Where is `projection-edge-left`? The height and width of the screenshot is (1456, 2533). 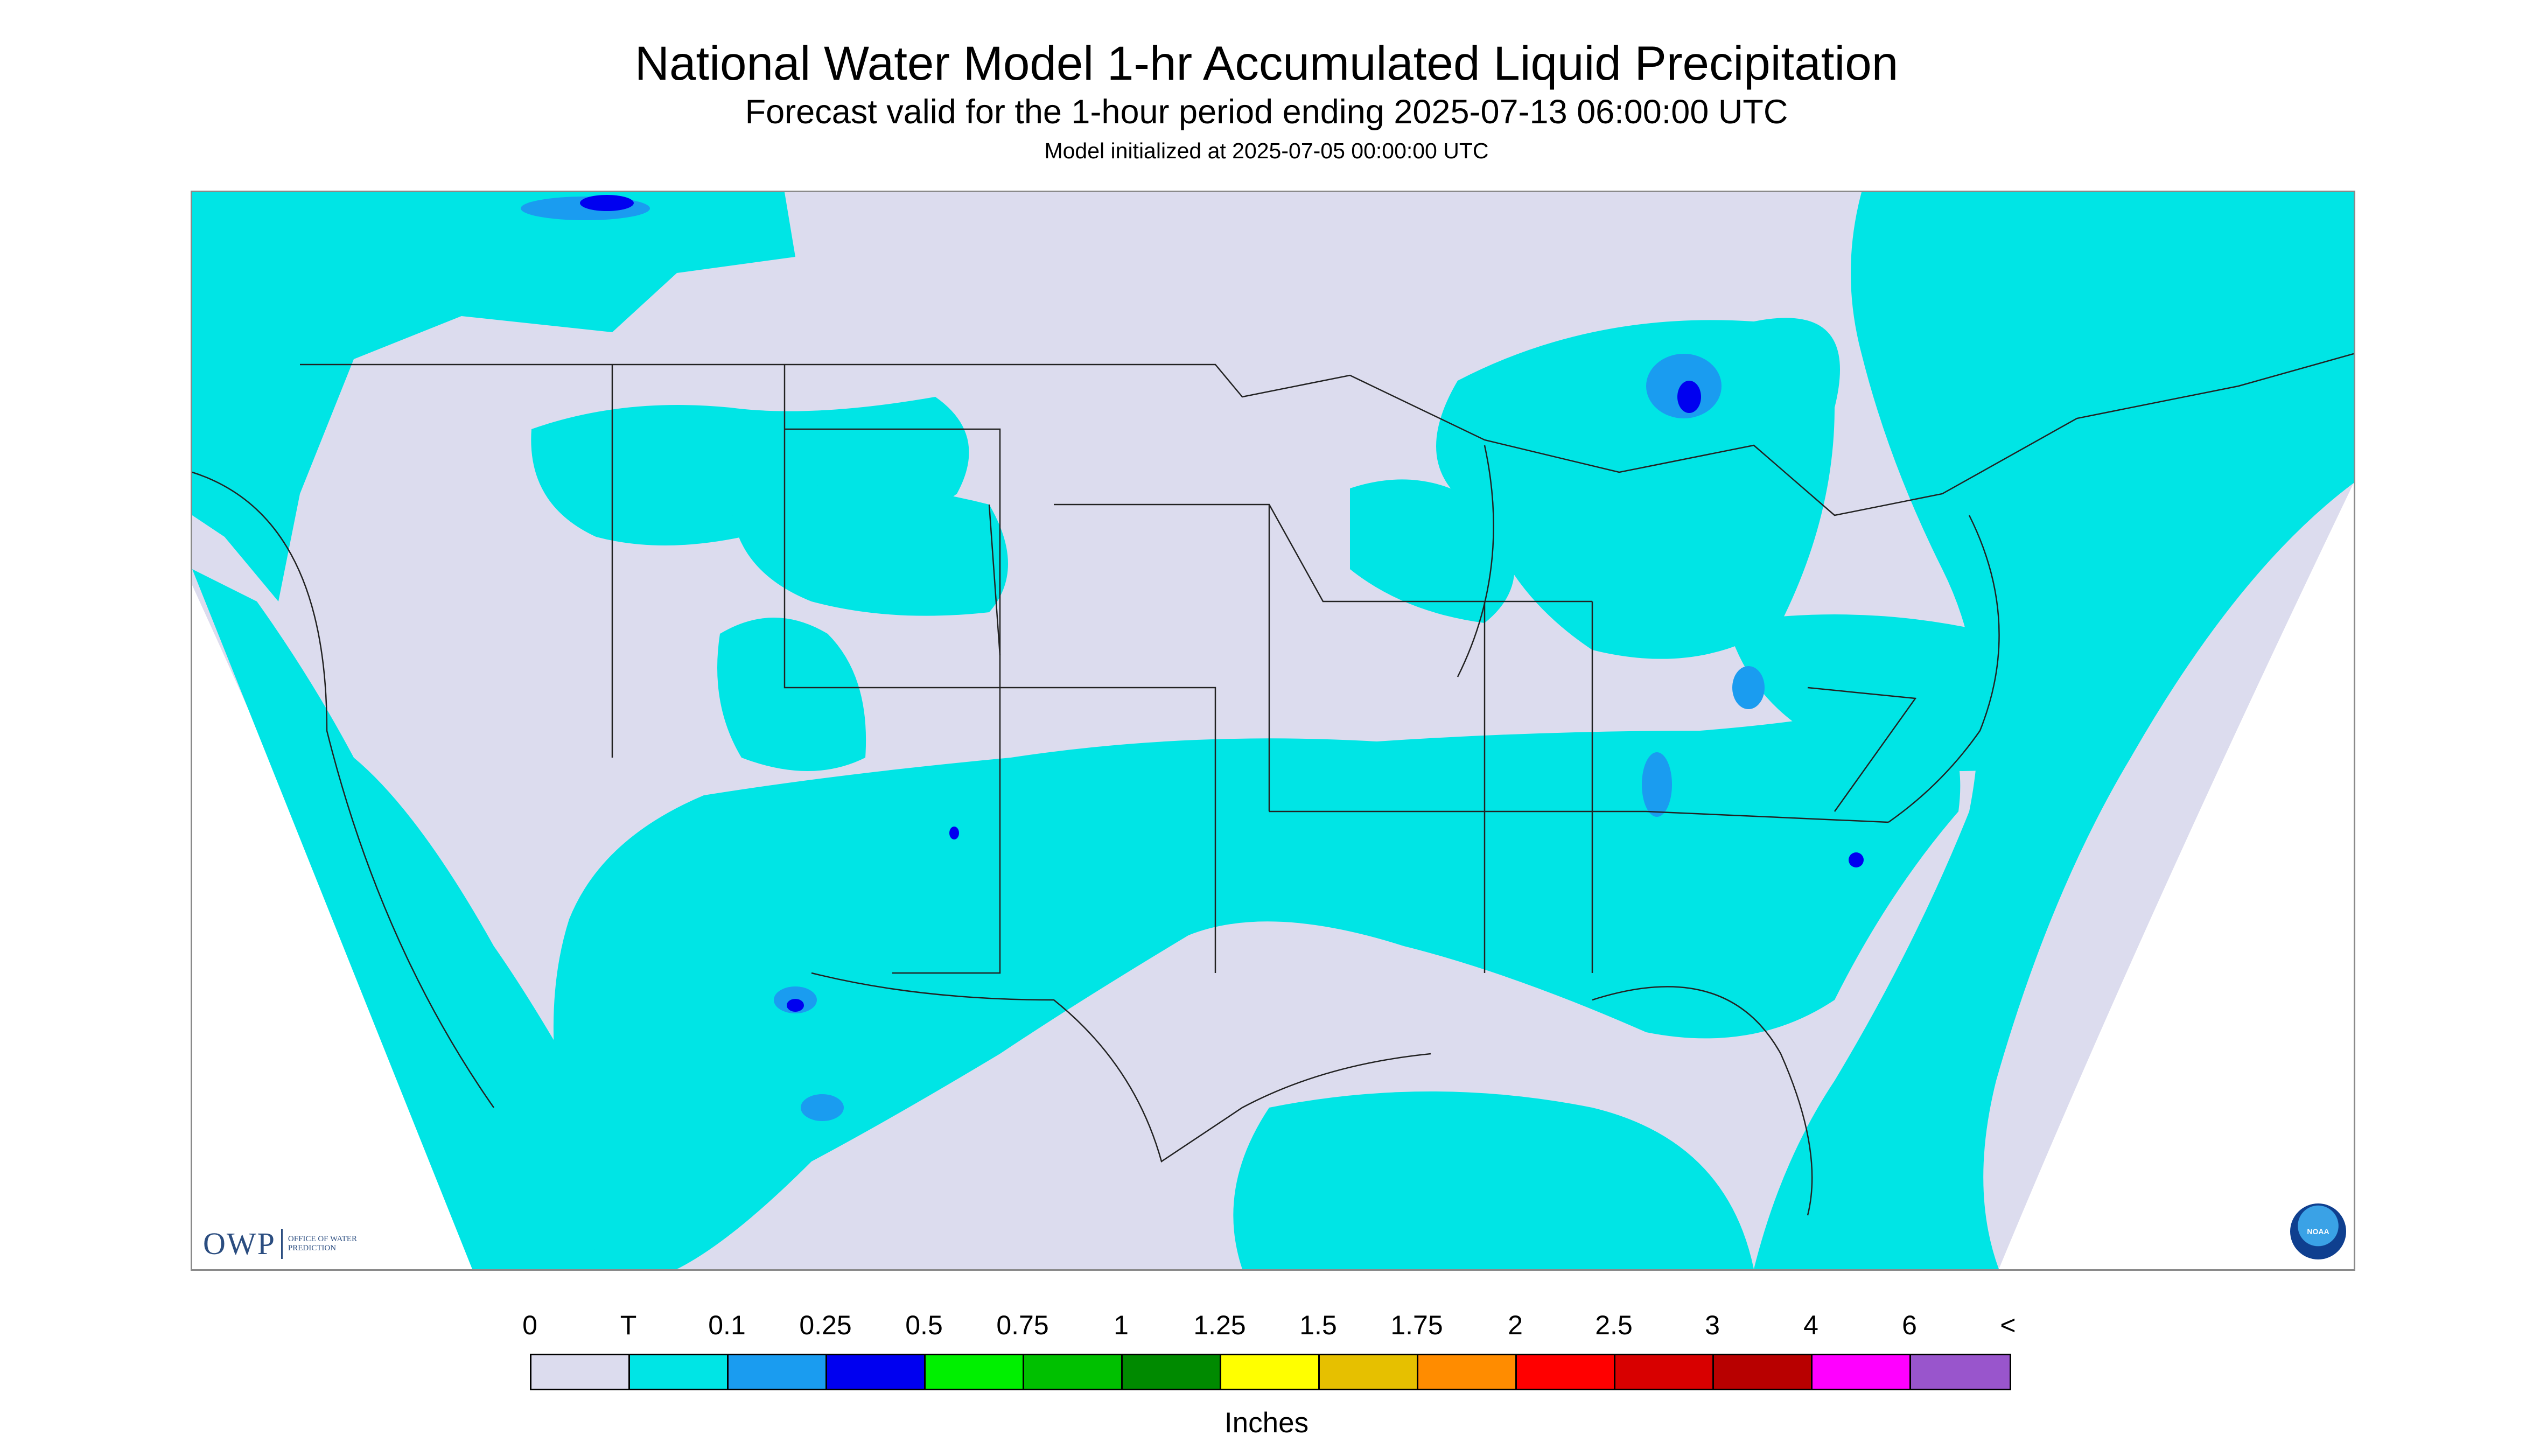 projection-edge-left is located at coordinates (332, 927).